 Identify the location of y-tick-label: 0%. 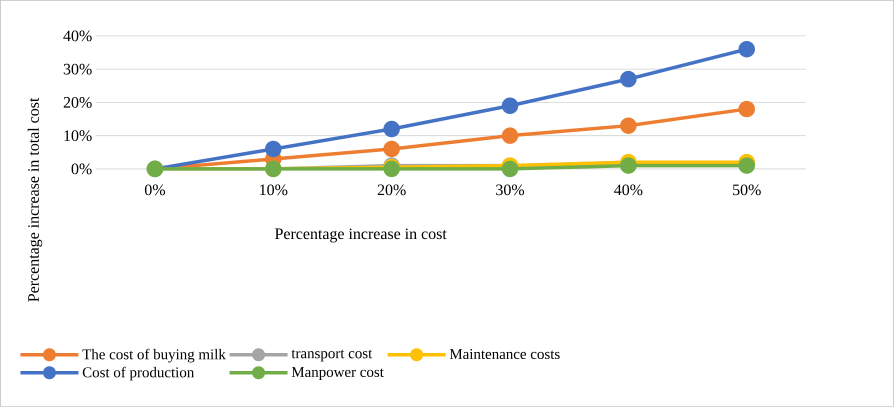
(82, 169).